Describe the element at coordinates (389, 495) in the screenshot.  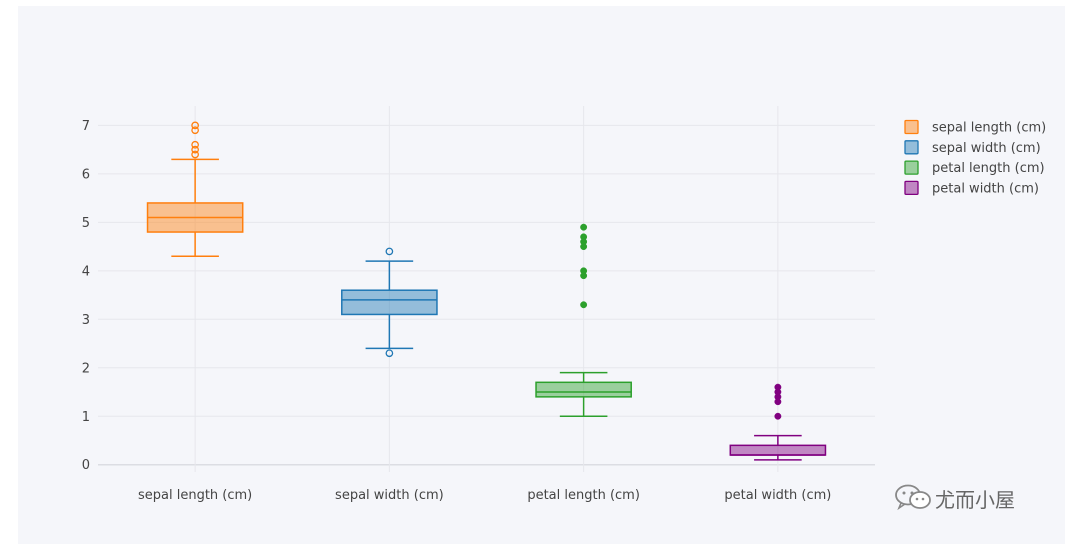
I see `x-tick-label: sepal width (cm)` at that location.